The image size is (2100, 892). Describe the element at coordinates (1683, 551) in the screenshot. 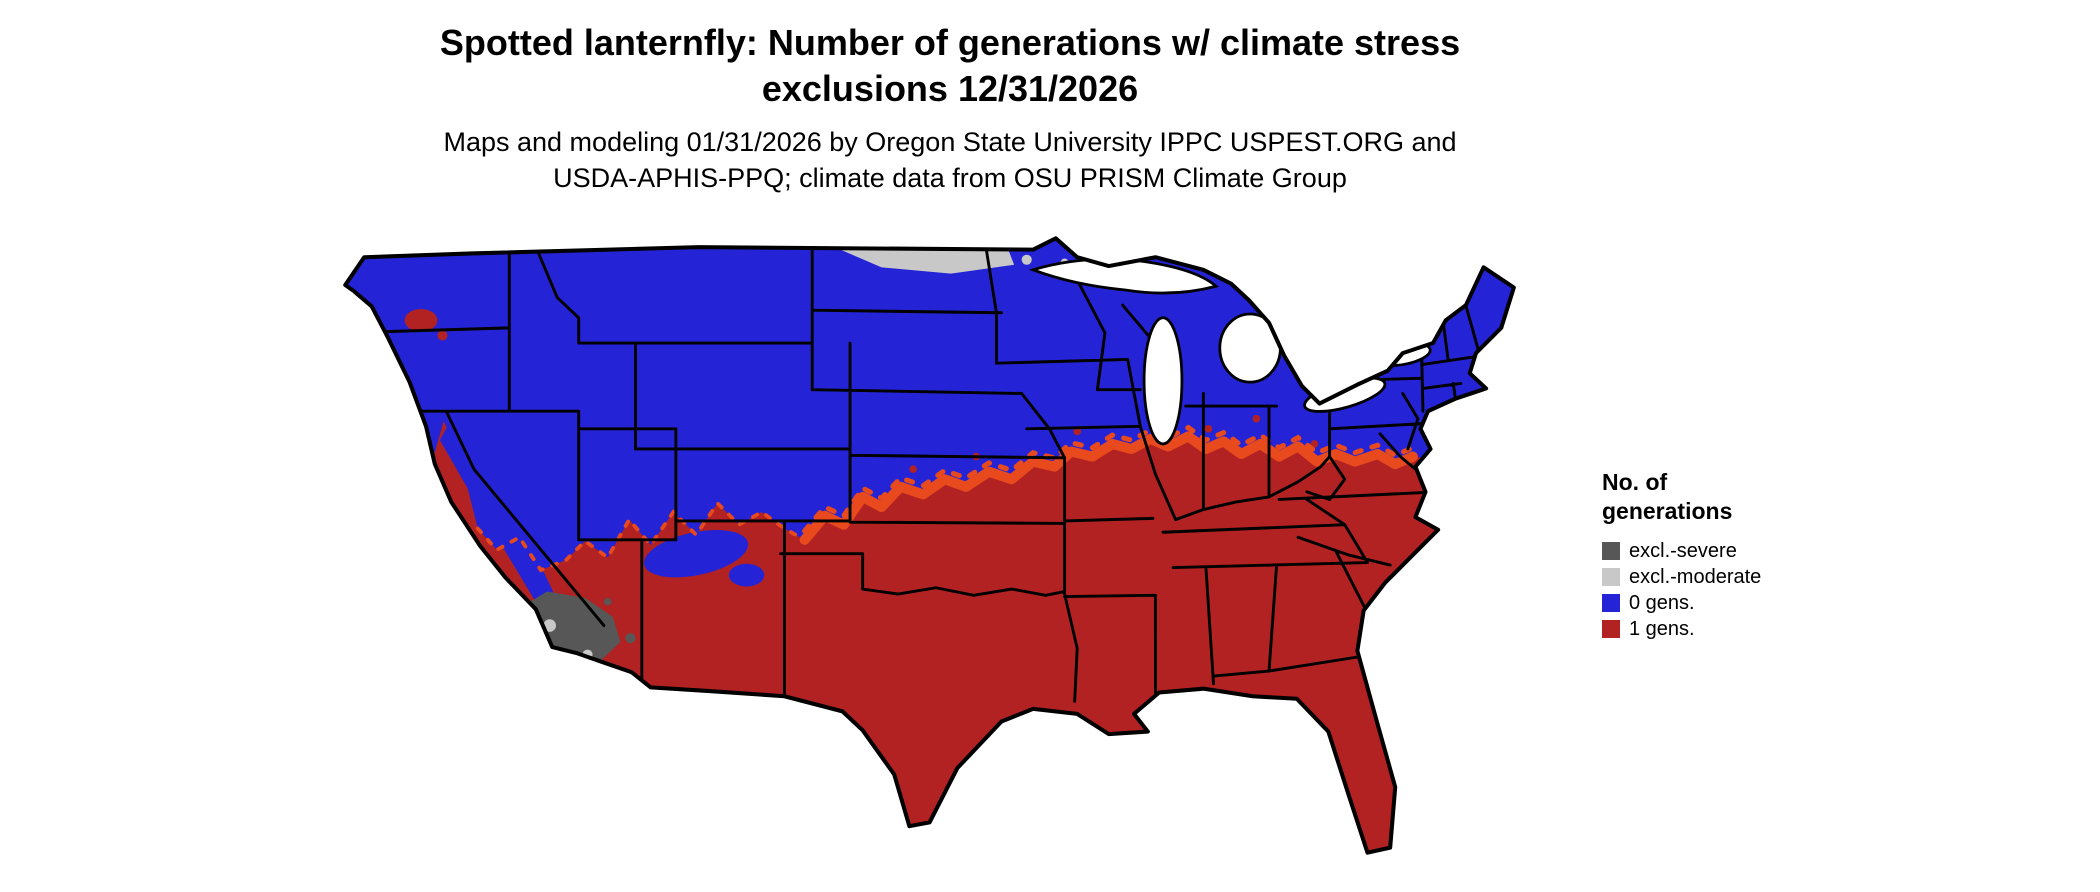

I see `legend-label-excl-severe: excl.-severe` at that location.